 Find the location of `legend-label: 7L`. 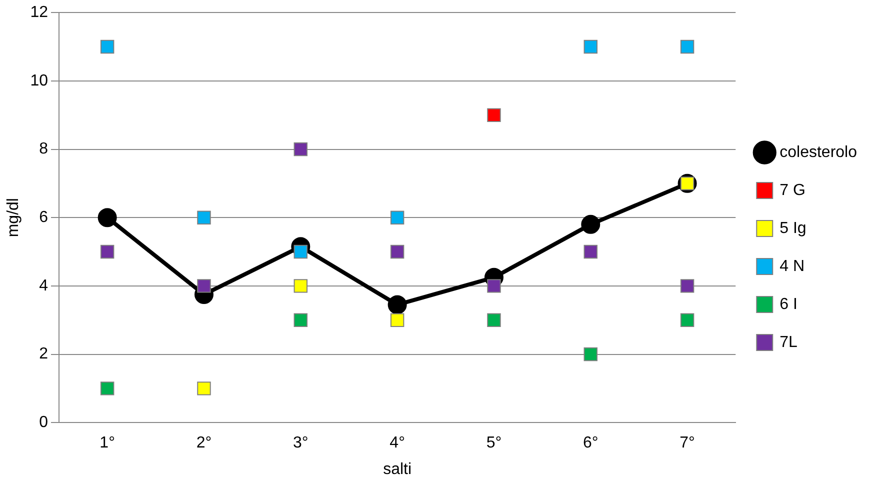

legend-label: 7L is located at coordinates (789, 342).